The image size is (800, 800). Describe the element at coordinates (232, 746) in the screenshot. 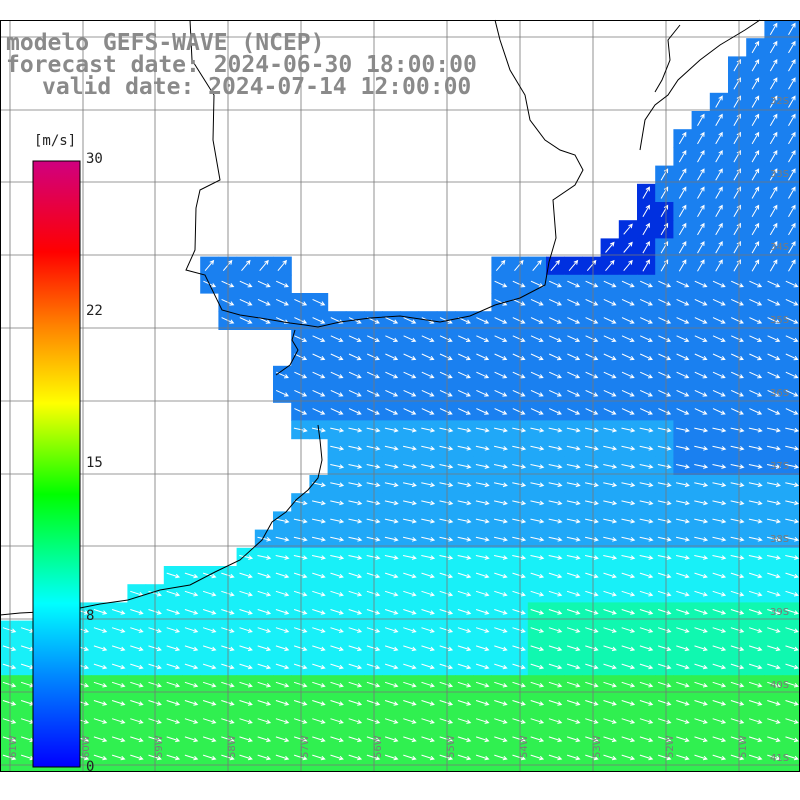

I see `lon-label: 58W` at that location.